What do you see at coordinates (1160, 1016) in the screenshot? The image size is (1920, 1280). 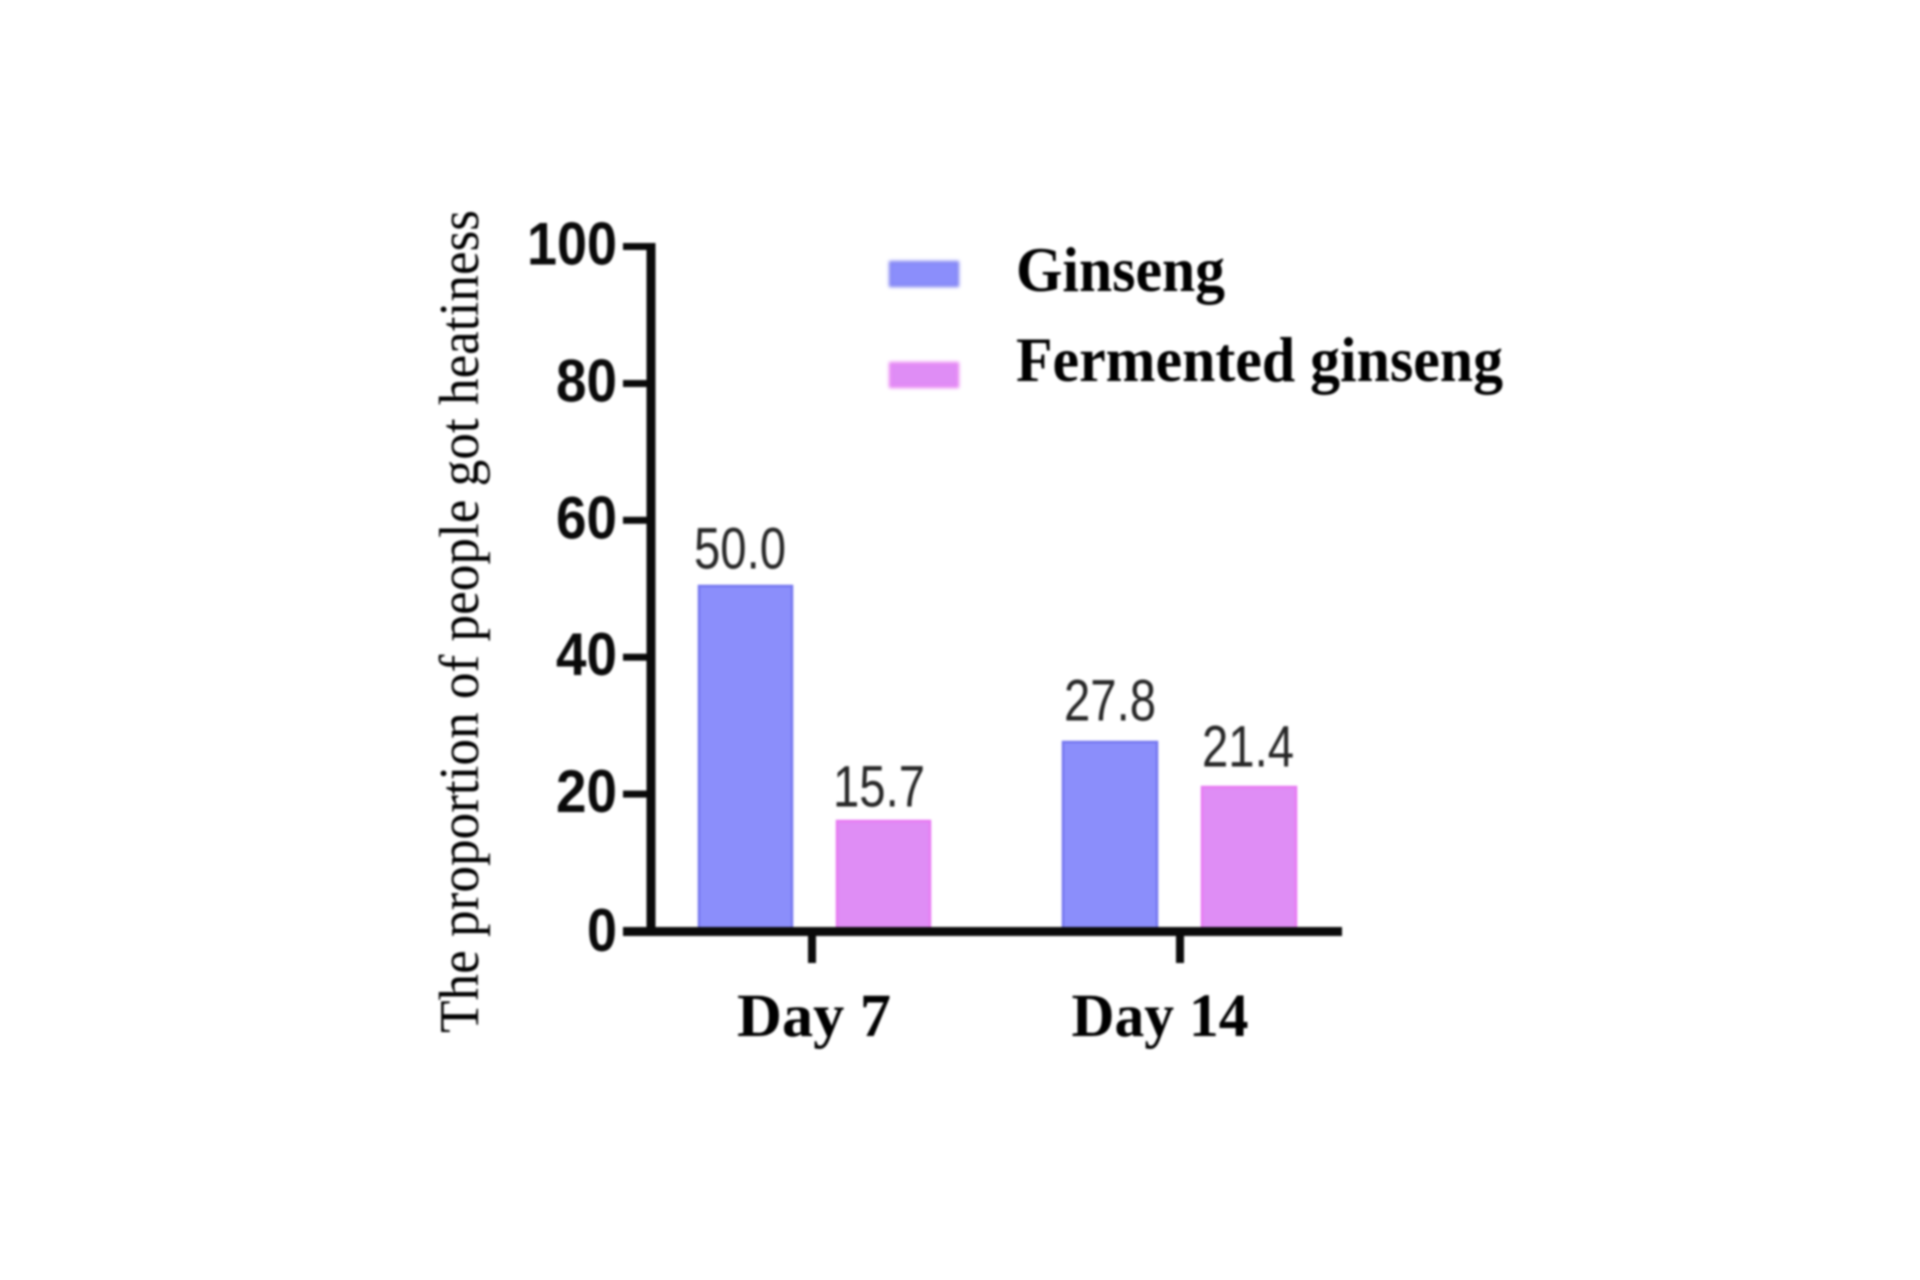 I see `svg-text: Day 14` at bounding box center [1160, 1016].